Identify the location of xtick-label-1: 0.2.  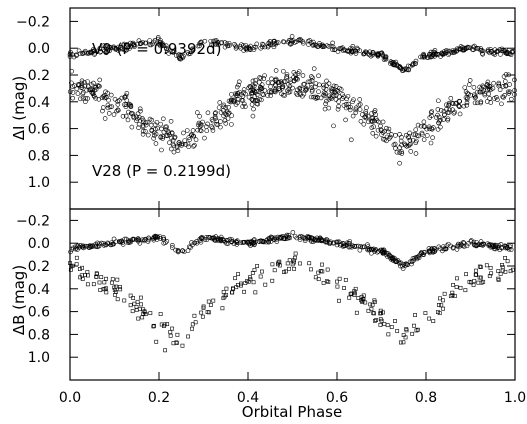
(159, 398).